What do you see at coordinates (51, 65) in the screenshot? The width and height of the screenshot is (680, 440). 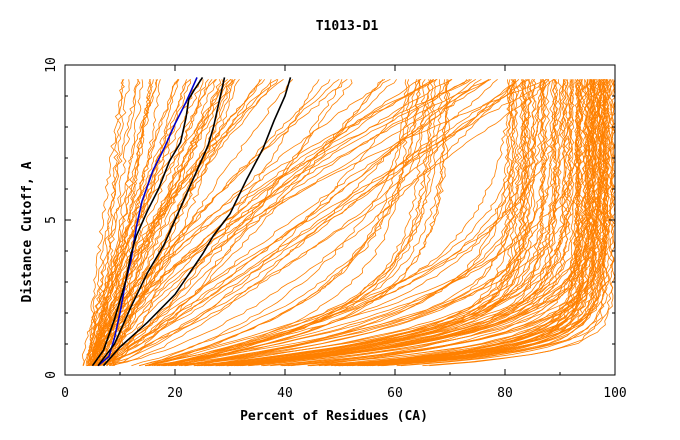 I see `y-tick-label: 10` at bounding box center [51, 65].